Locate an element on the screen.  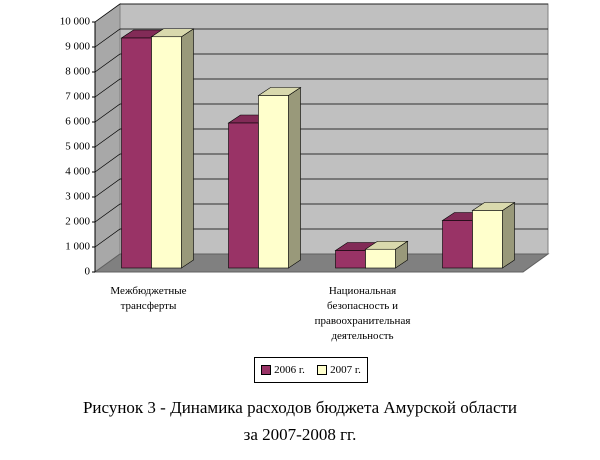
legend-item: 2006 г. is located at coordinates (283, 370).